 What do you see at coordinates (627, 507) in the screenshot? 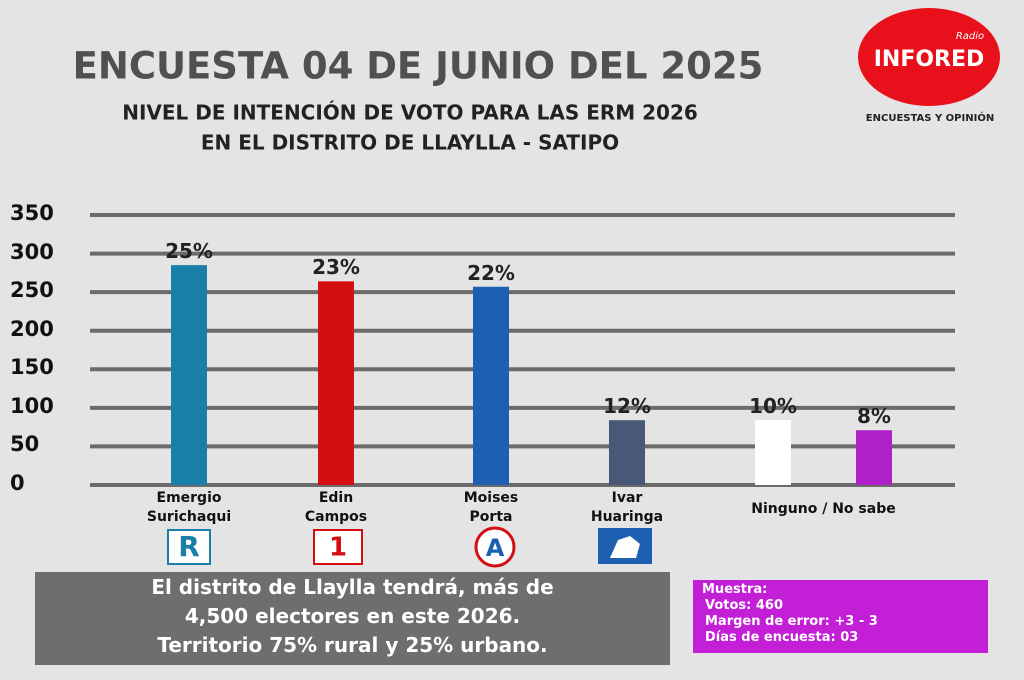
I see `x-tick-label: Ivar Huaringa` at bounding box center [627, 507].